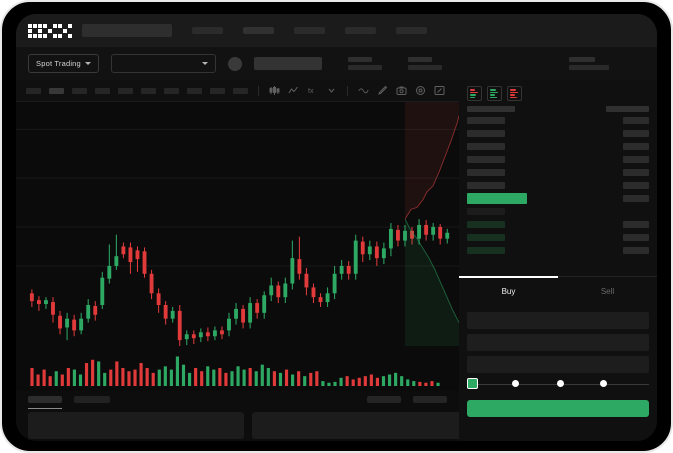  I want to click on order-amount-input, so click(558, 342).